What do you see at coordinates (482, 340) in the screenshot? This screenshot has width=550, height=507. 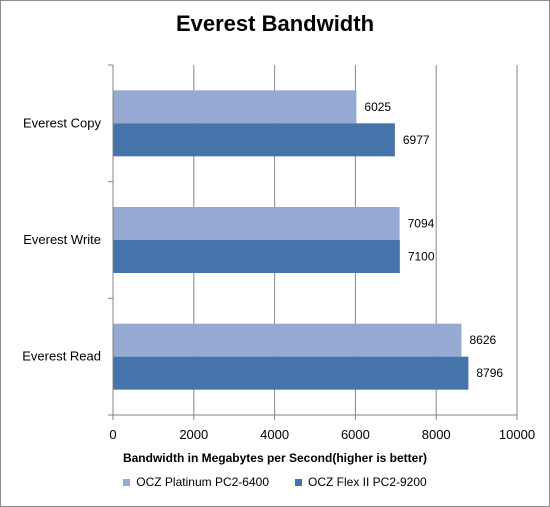 I see `data-label-3-series-1: 8626` at bounding box center [482, 340].